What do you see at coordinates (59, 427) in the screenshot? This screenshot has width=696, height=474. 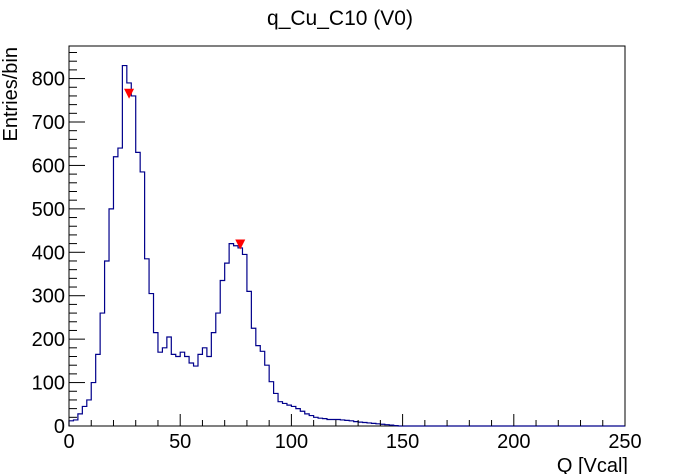 I see `y-tick-label: 0` at bounding box center [59, 427].